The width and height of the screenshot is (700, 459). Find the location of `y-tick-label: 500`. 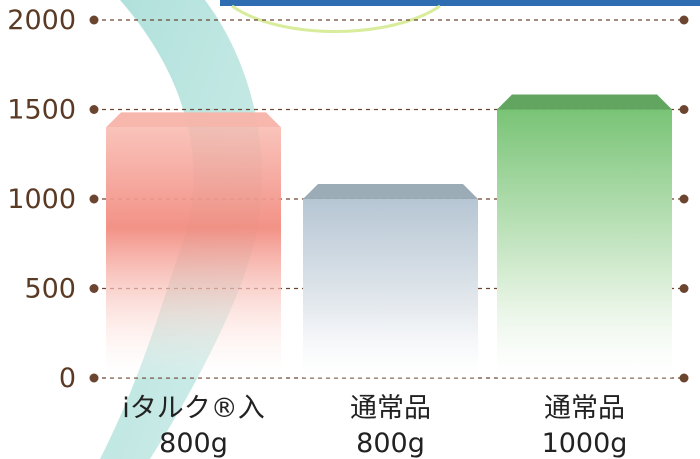

y-tick-label: 500 is located at coordinates (50, 289).